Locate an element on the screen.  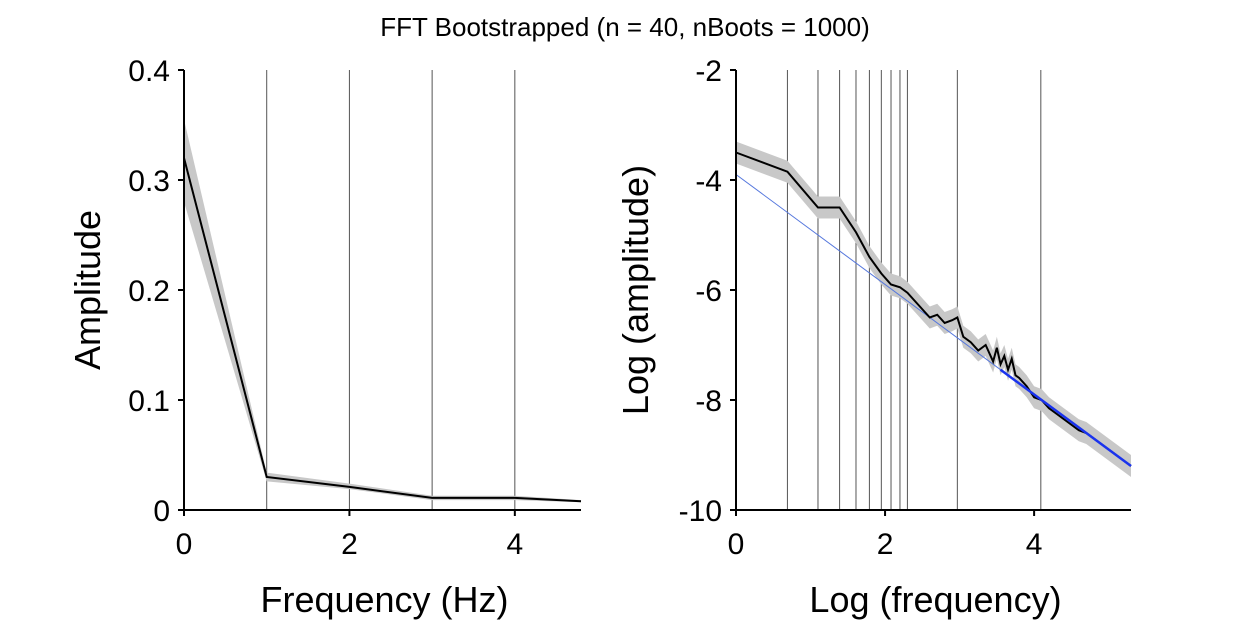
y-tick-label-3: -4 is located at coordinates (708, 181).